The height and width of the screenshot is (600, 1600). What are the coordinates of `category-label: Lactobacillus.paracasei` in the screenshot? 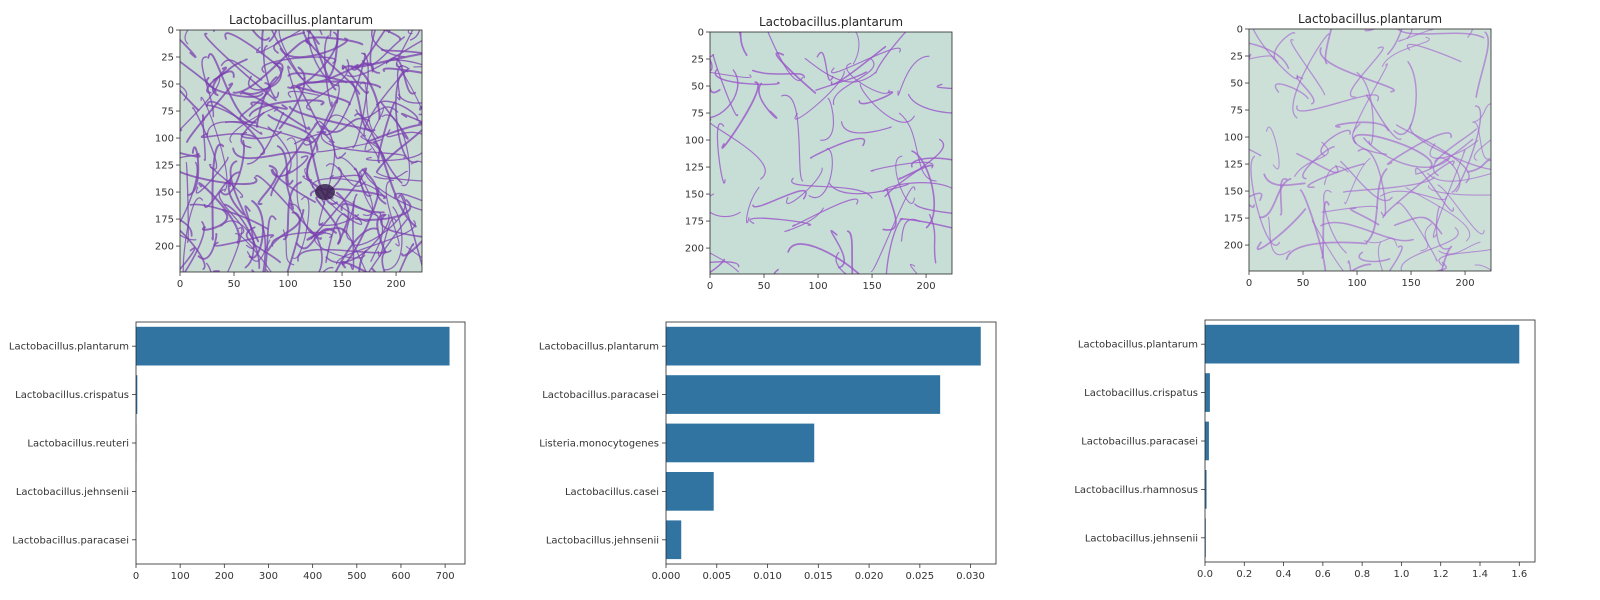 It's located at (70, 540).